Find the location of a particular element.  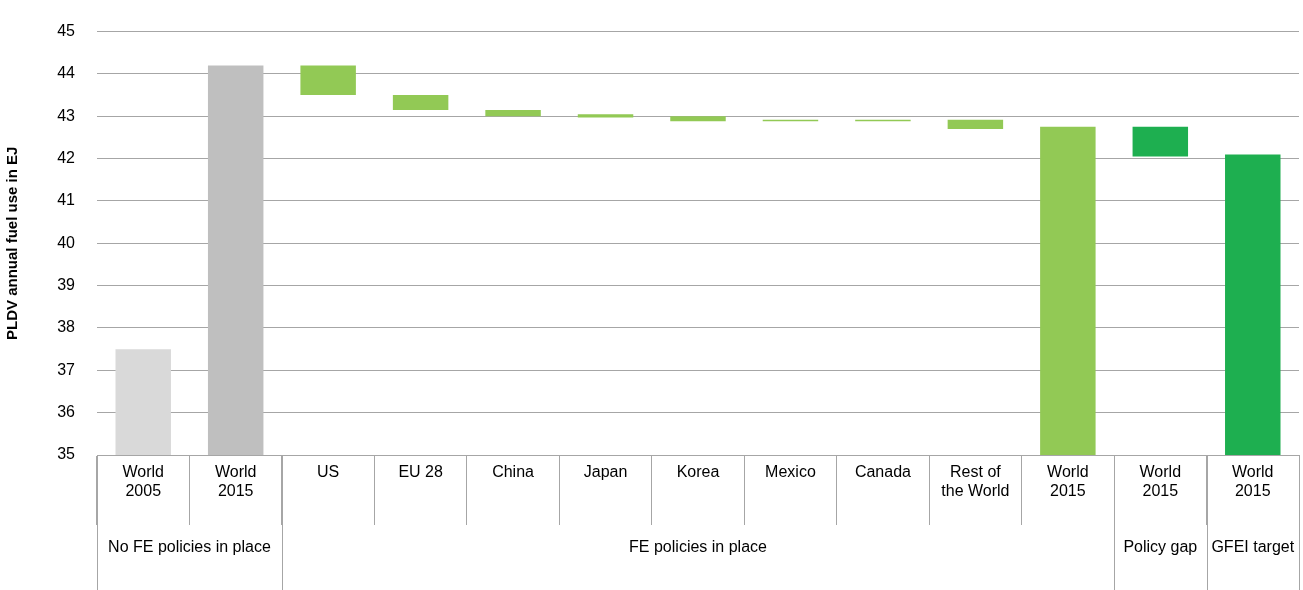

y-tick-label: 37 is located at coordinates (66, 369).